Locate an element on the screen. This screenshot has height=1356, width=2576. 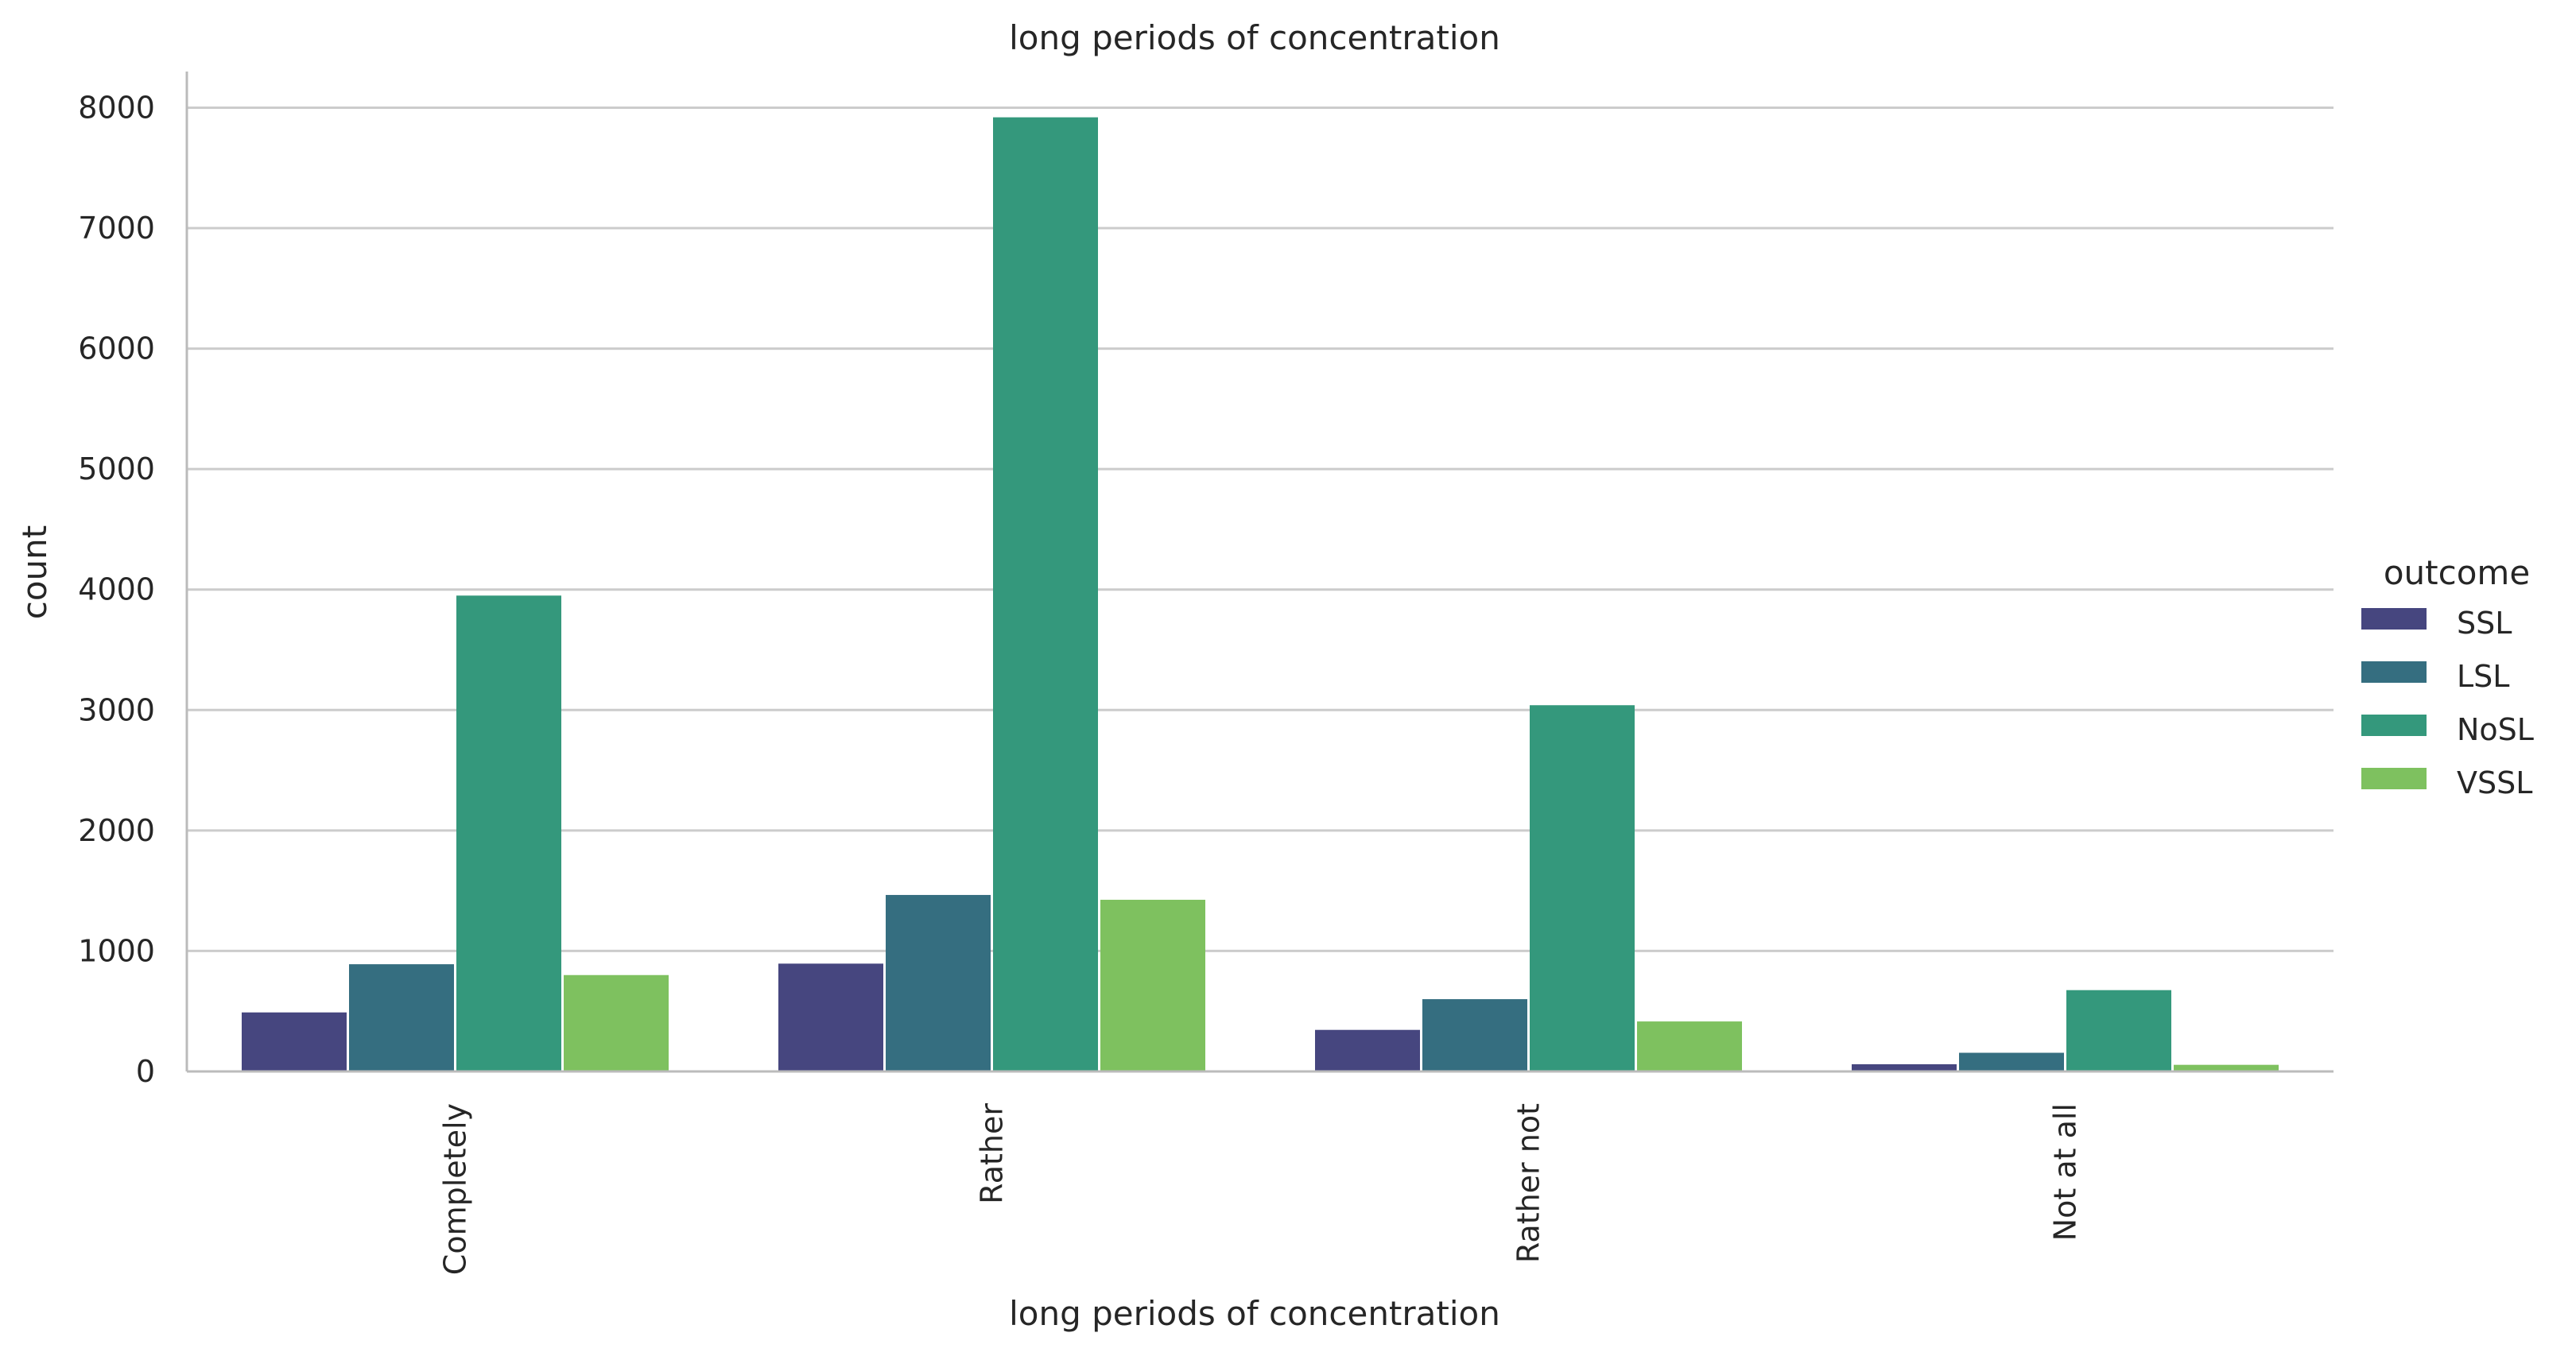
y-tick-label: 7000 is located at coordinates (116, 228).